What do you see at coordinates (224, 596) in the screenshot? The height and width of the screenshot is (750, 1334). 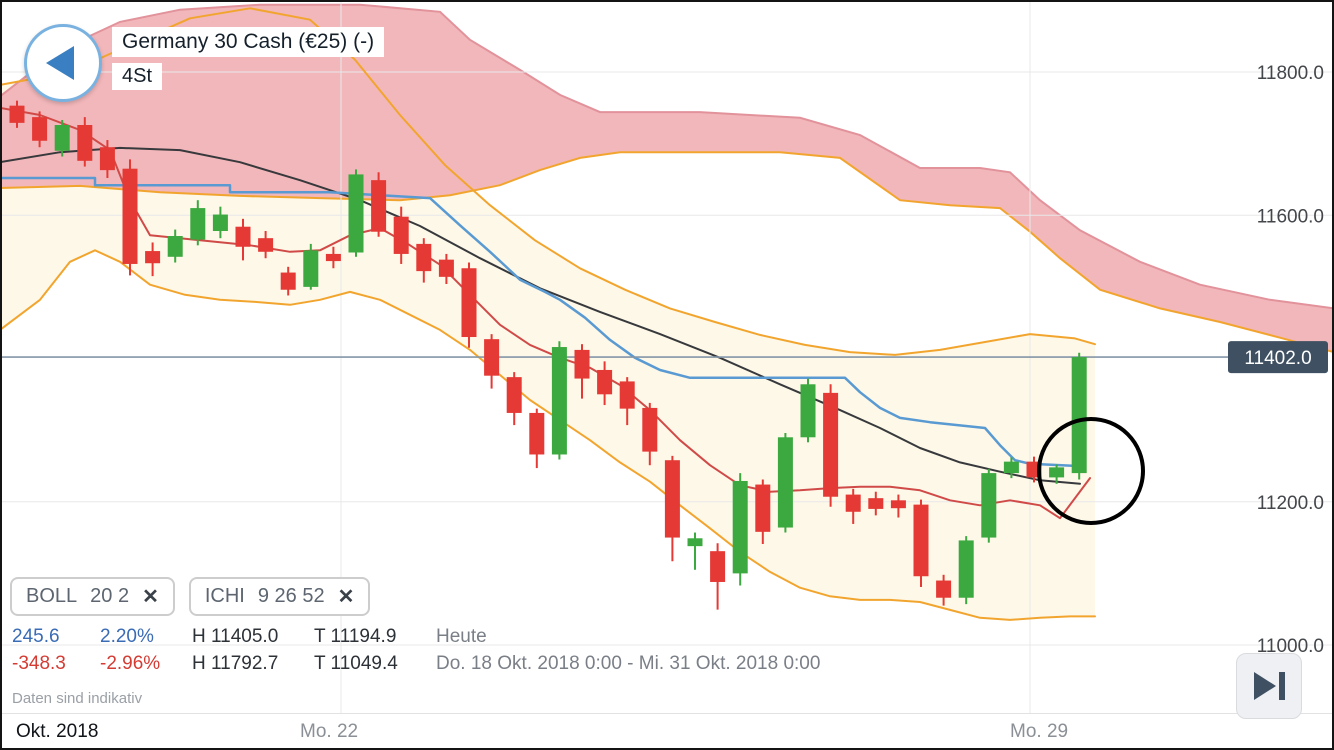 I see `indicator-label: ICHI` at bounding box center [224, 596].